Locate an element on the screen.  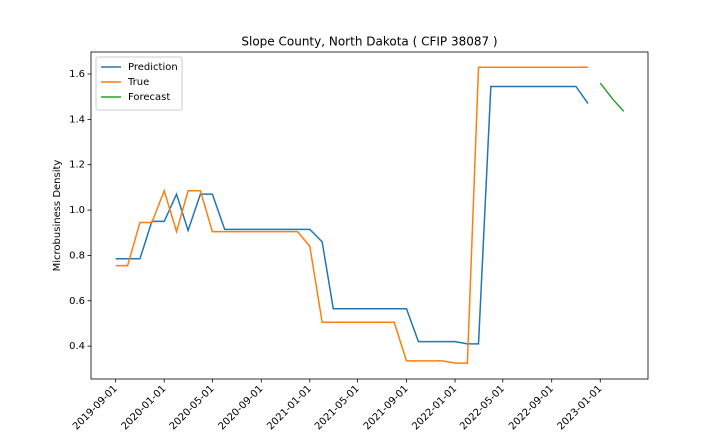
y-tick-label: 0.6 is located at coordinates (77, 301).